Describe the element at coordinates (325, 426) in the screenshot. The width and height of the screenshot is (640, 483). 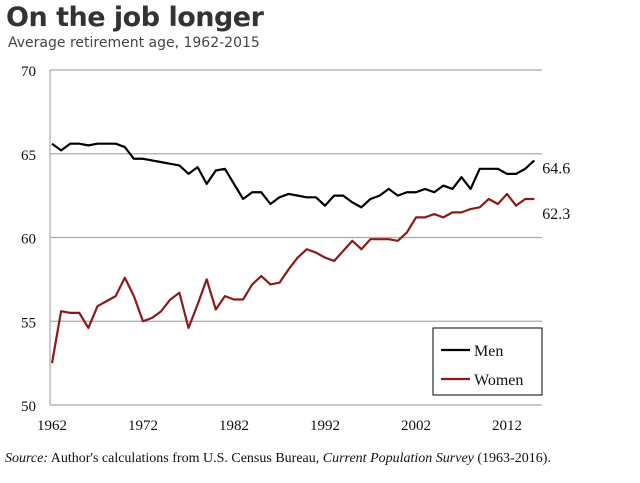
I see `x-tick-label: 1992` at that location.